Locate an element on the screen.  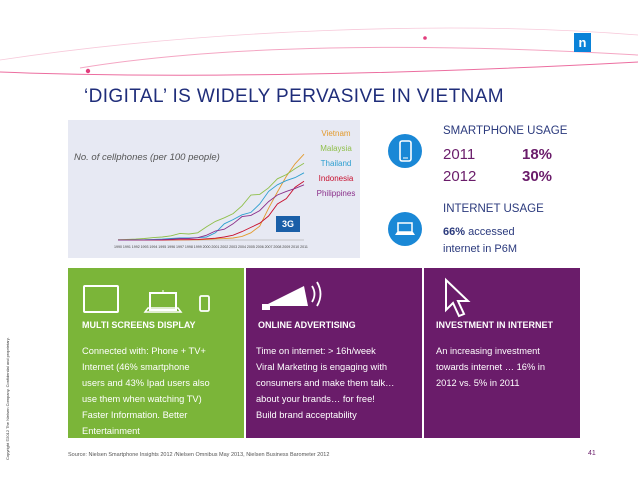
x-tick-label: 2005 is located at coordinates (251, 247).